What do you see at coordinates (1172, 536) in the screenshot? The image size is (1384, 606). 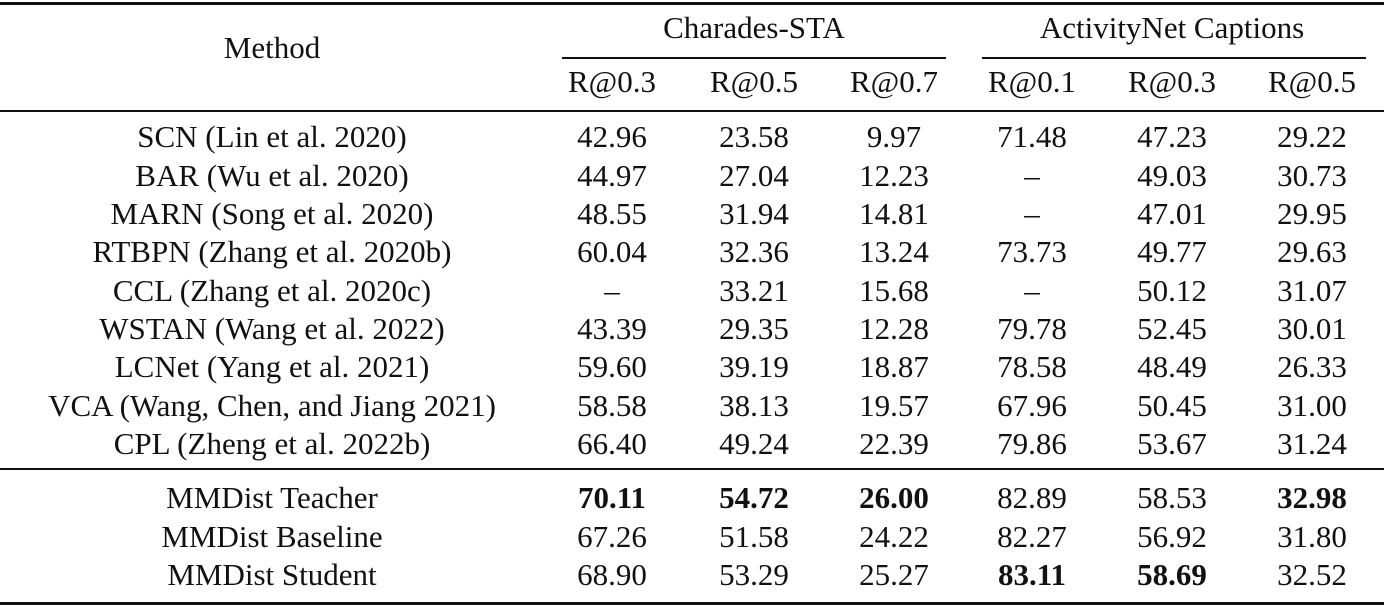 I see `value-cell: 56.92` at bounding box center [1172, 536].